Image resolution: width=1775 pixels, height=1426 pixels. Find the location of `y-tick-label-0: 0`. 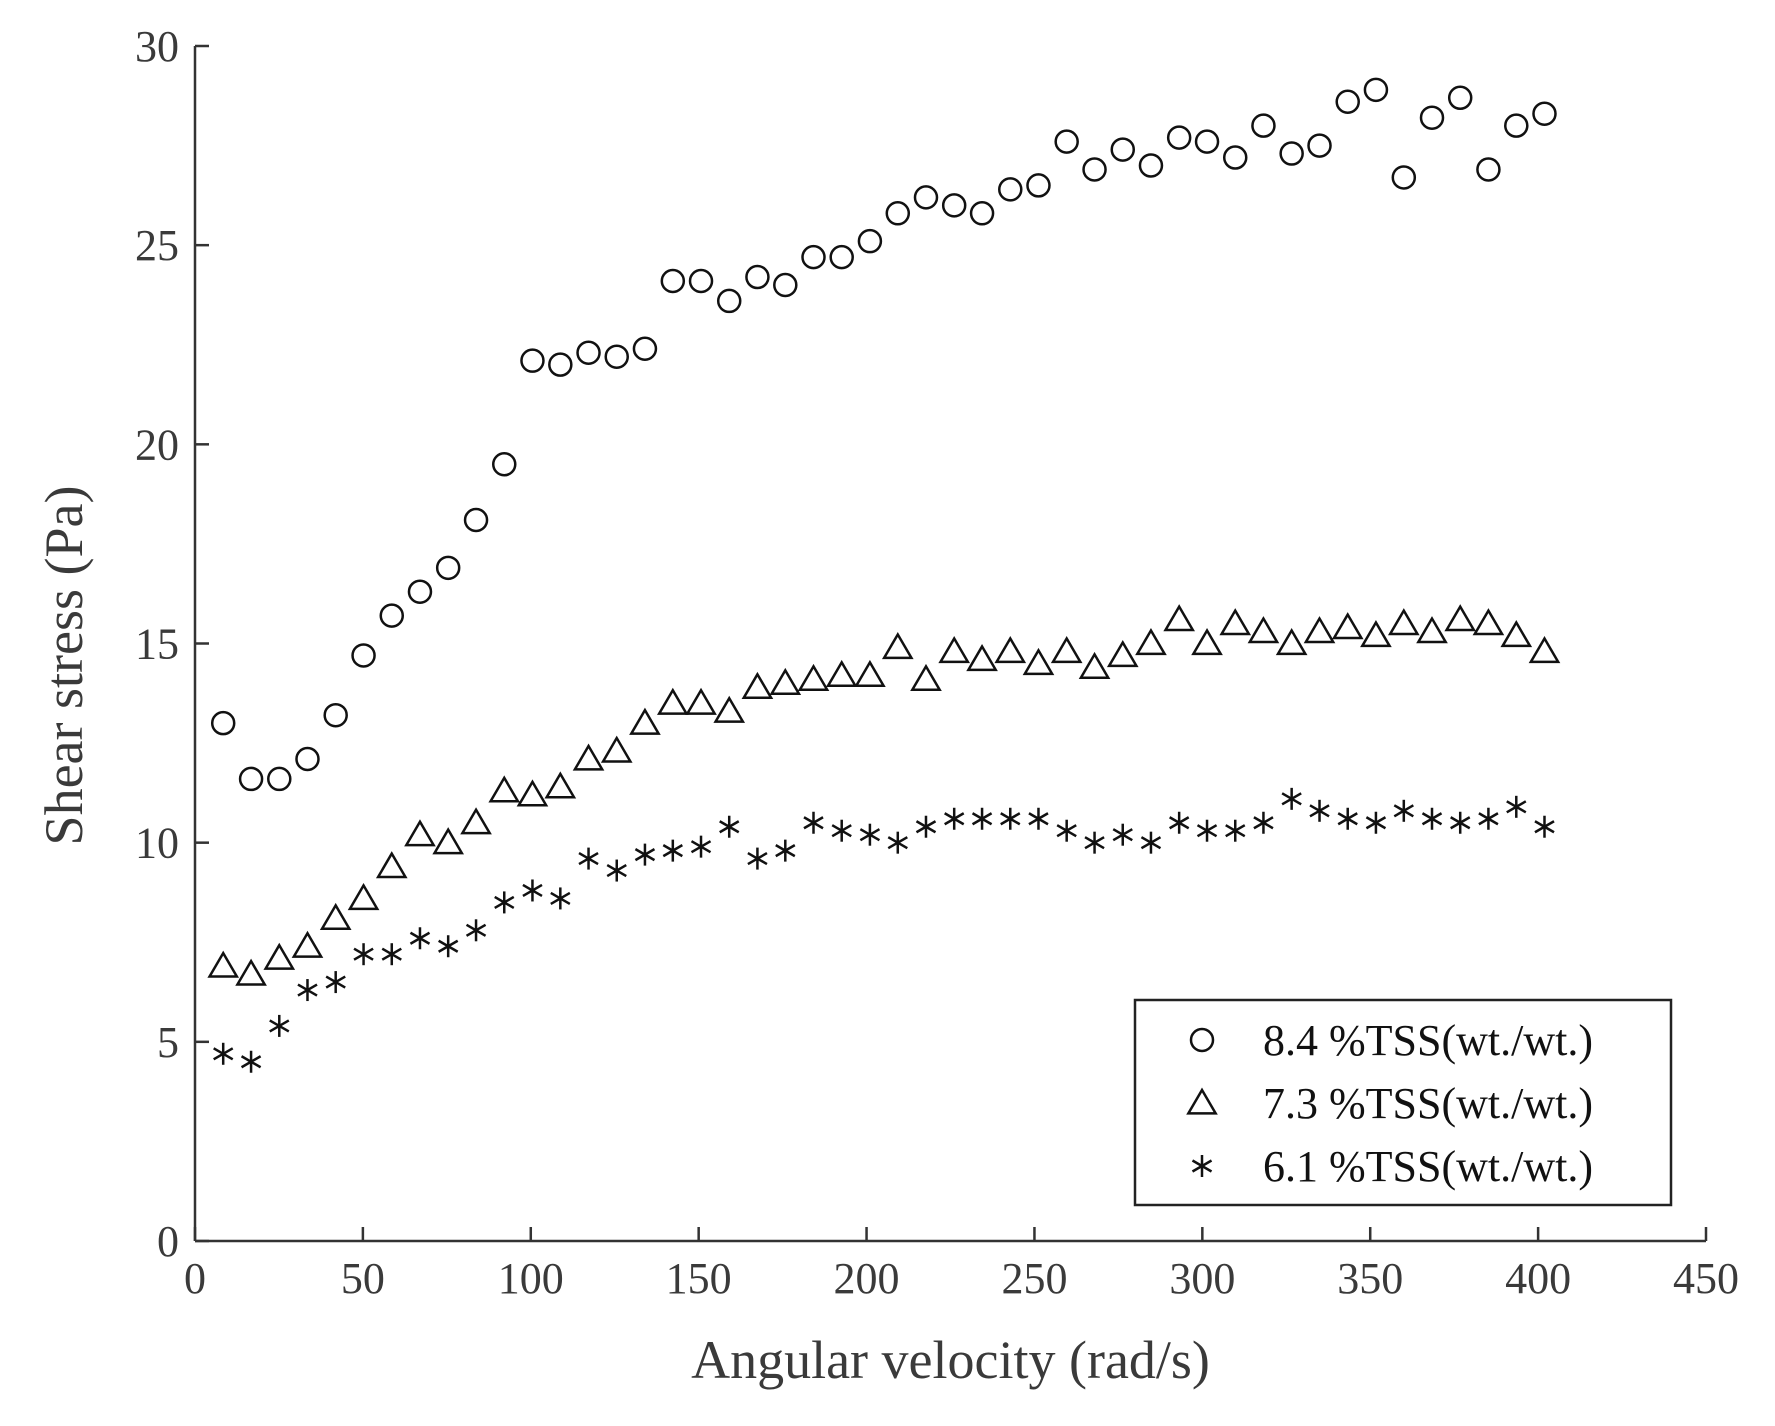

y-tick-label-0: 0 is located at coordinates (168, 1241).